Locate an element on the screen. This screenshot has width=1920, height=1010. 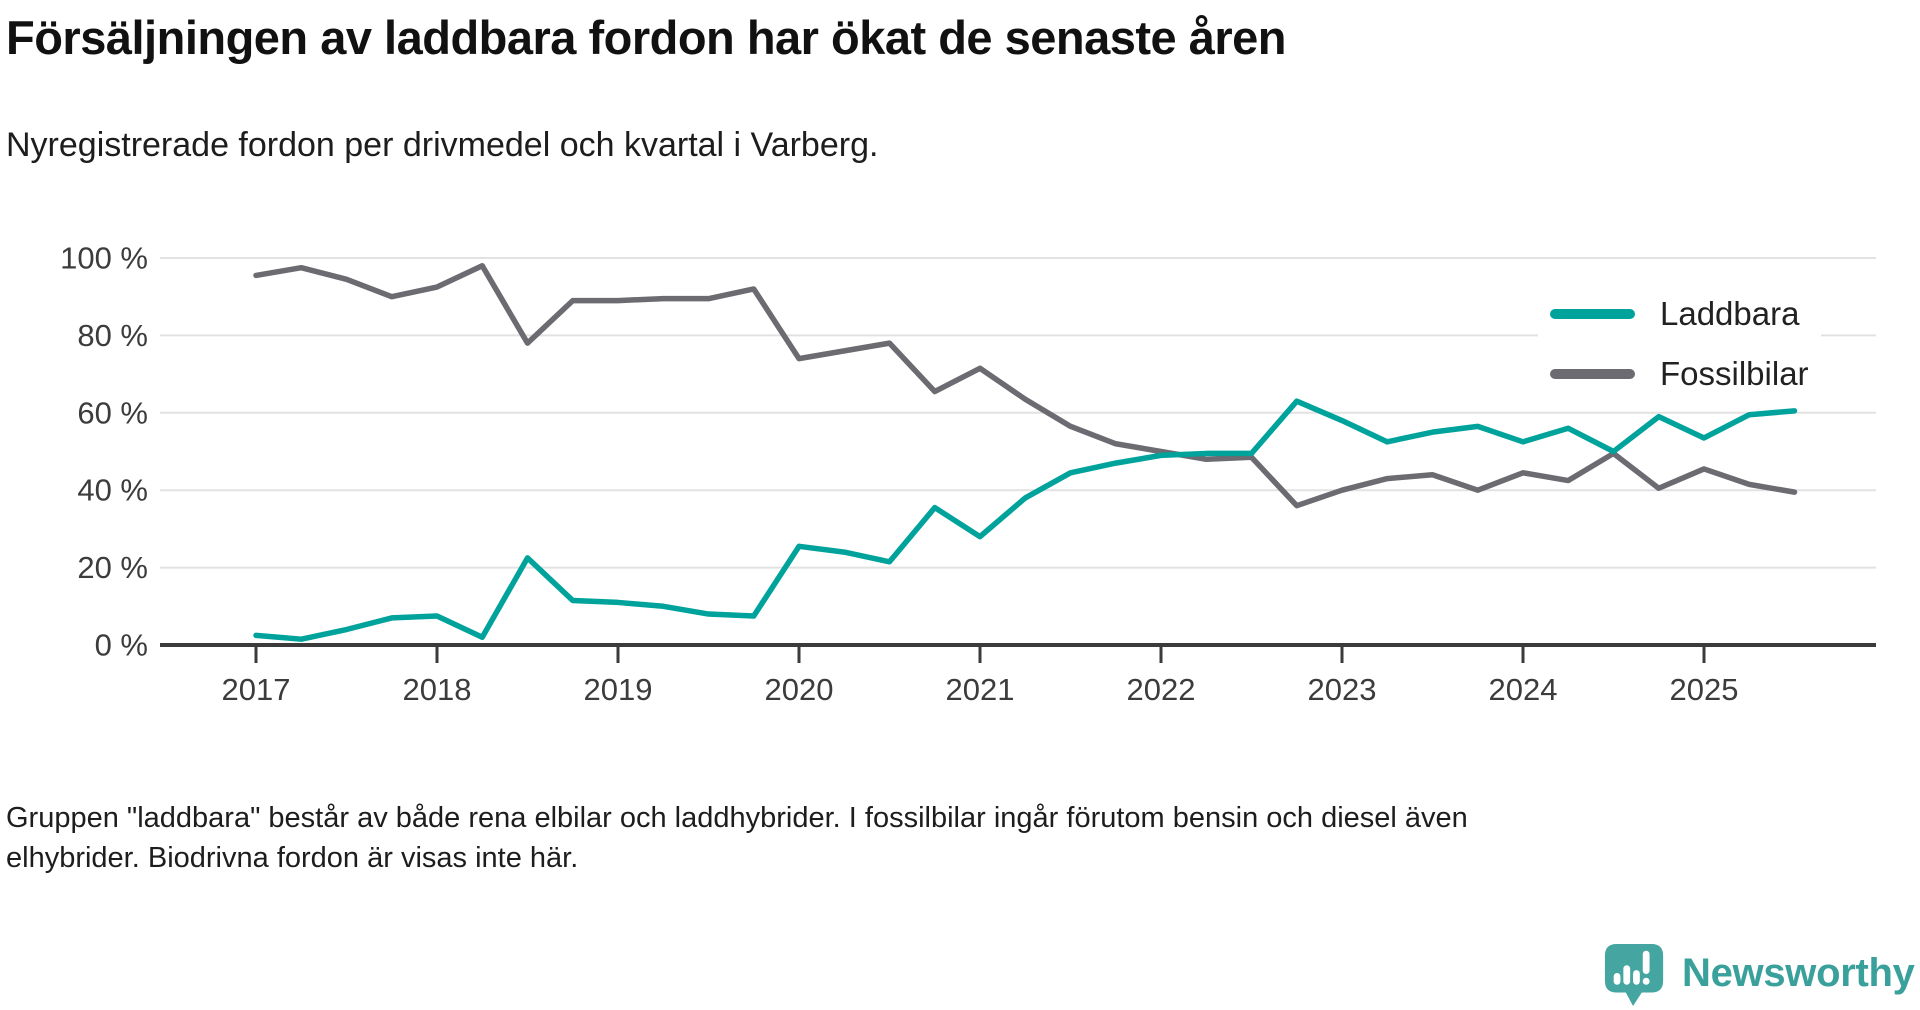
x-tick-label: 2020 is located at coordinates (799, 689).